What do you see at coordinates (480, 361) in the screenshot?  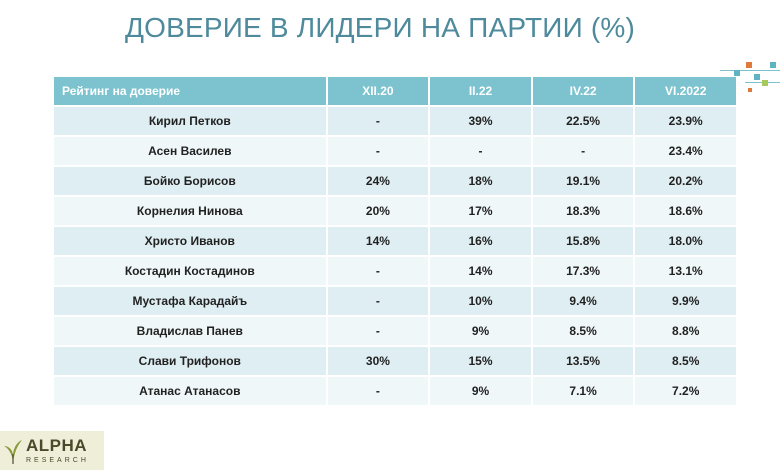 I see `value-cell: 15%` at bounding box center [480, 361].